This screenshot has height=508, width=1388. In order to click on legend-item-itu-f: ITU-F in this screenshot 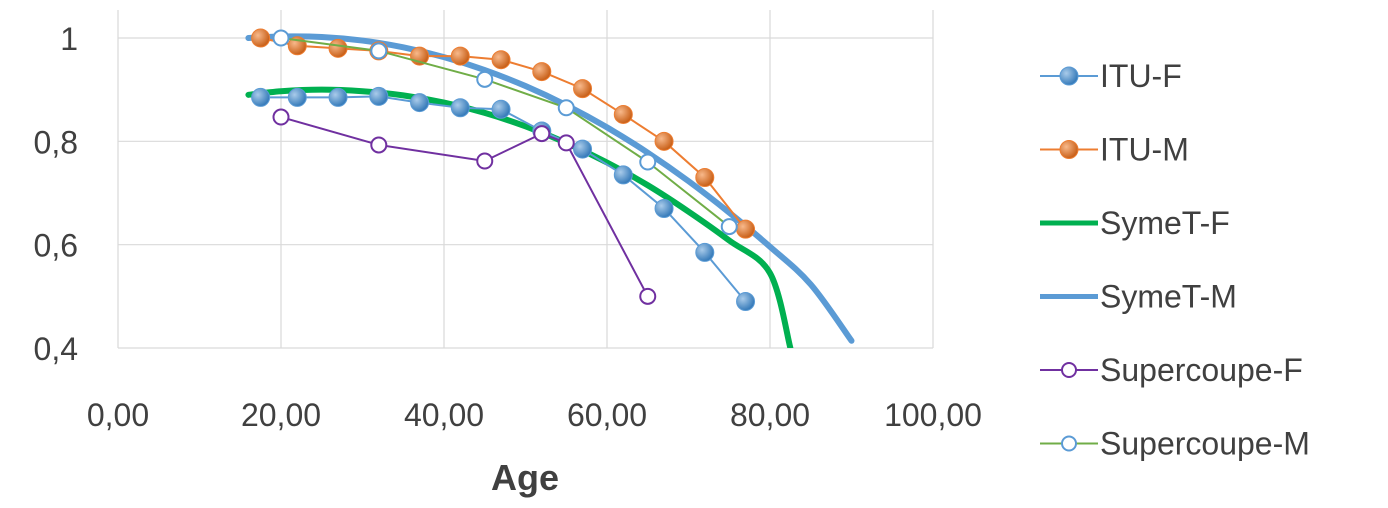, I will do `click(1111, 76)`.